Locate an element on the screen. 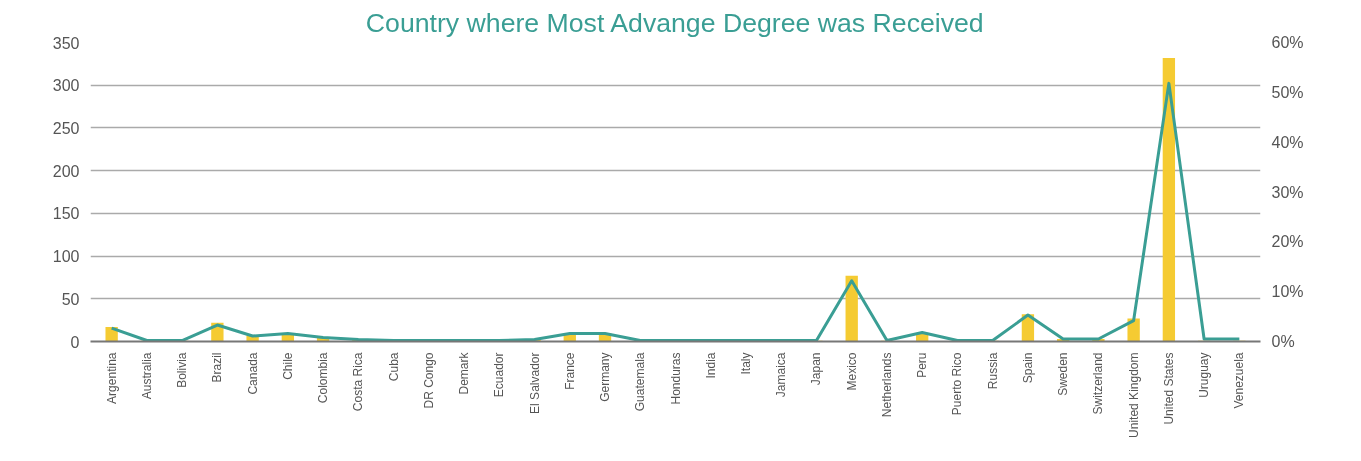 The height and width of the screenshot is (461, 1361). x-tick-label: India is located at coordinates (710, 365).